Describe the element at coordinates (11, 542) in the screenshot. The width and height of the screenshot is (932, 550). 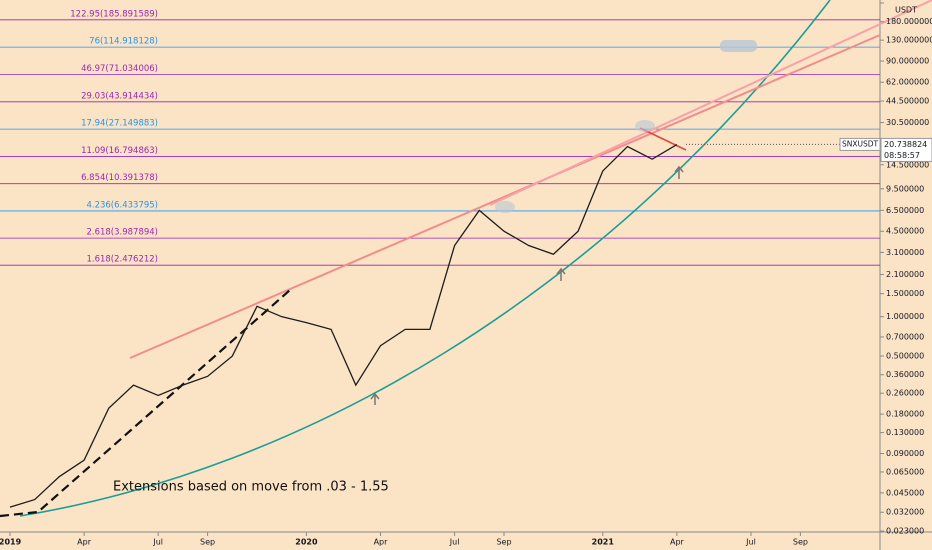
I see `x-tick-label: 2019` at that location.